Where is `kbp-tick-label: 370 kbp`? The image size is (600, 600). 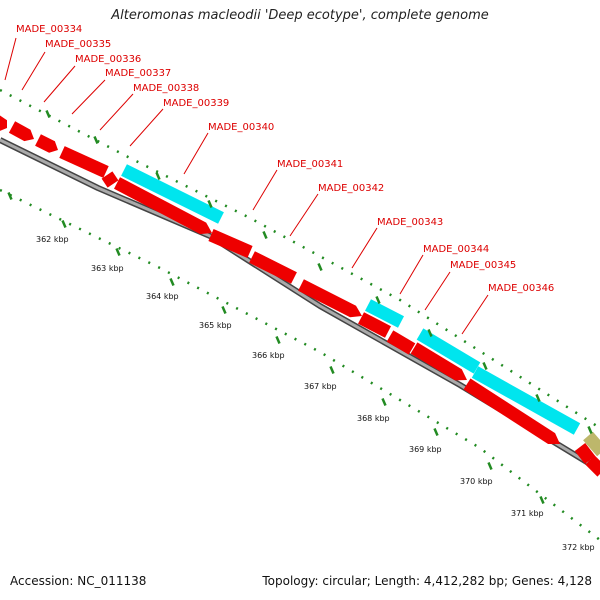
kbp-tick-label: 370 kbp is located at coordinates (476, 481).